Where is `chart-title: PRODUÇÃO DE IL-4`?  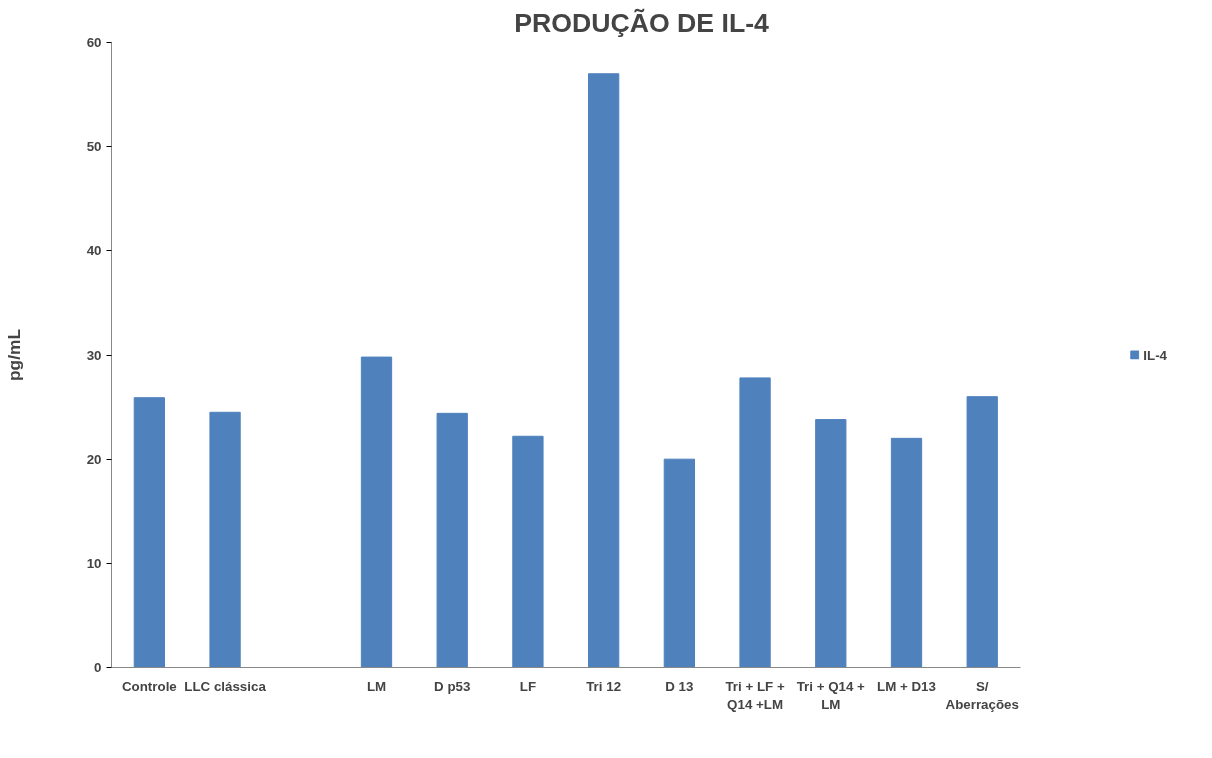 chart-title: PRODUÇÃO DE IL-4 is located at coordinates (642, 22).